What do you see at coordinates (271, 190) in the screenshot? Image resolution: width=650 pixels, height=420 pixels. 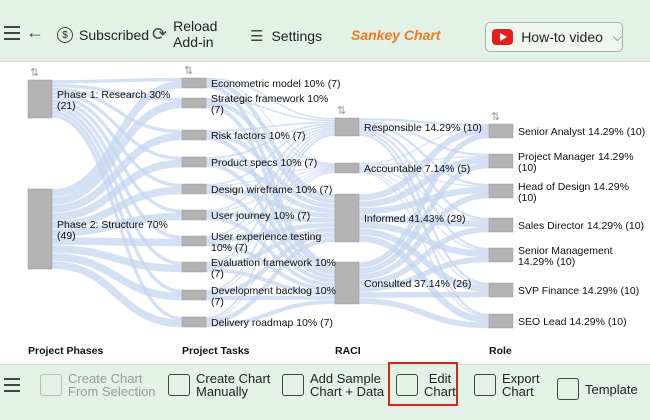 I see `sankey-node-label: Design wireframe 10% (7)` at bounding box center [271, 190].